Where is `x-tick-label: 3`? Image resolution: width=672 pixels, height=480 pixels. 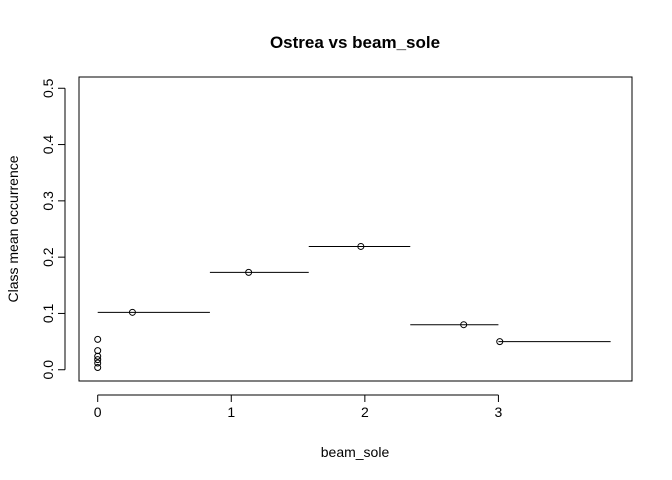 x-tick-label: 3 is located at coordinates (499, 412).